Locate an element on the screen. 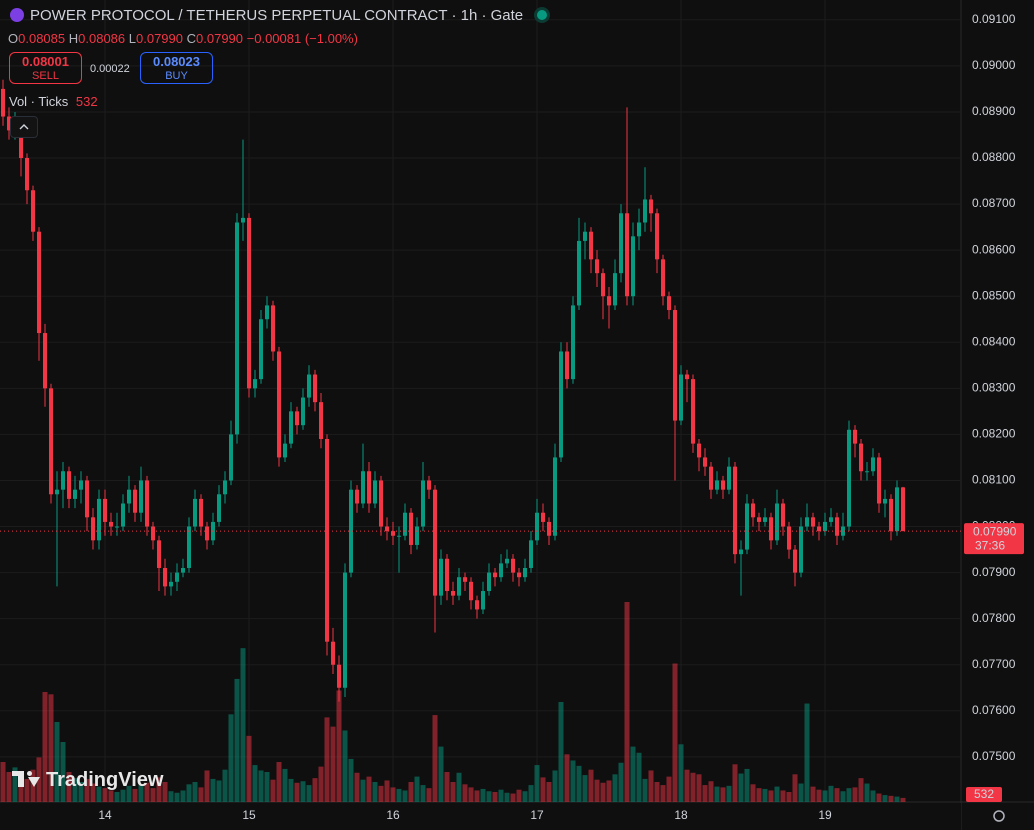 This screenshot has height=830, width=1034. price-tag is located at coordinates (994, 539).